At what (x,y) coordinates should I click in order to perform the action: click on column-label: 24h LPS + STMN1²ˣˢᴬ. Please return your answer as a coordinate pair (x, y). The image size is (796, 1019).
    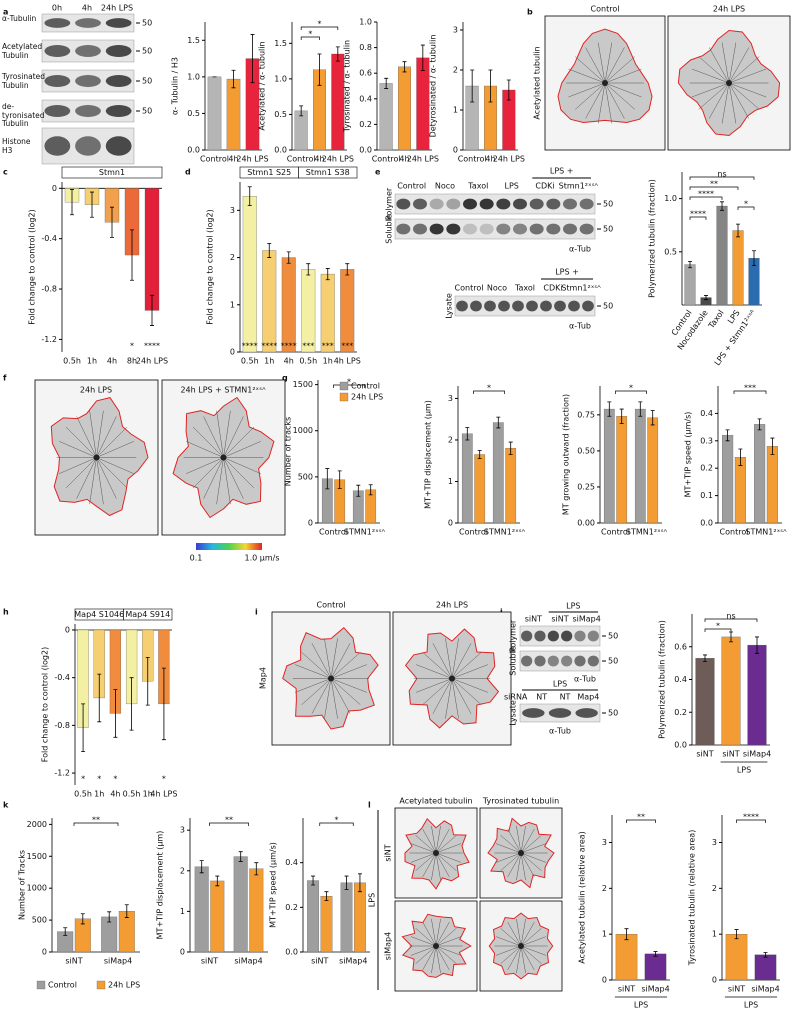
    Looking at the image, I should click on (223, 390).